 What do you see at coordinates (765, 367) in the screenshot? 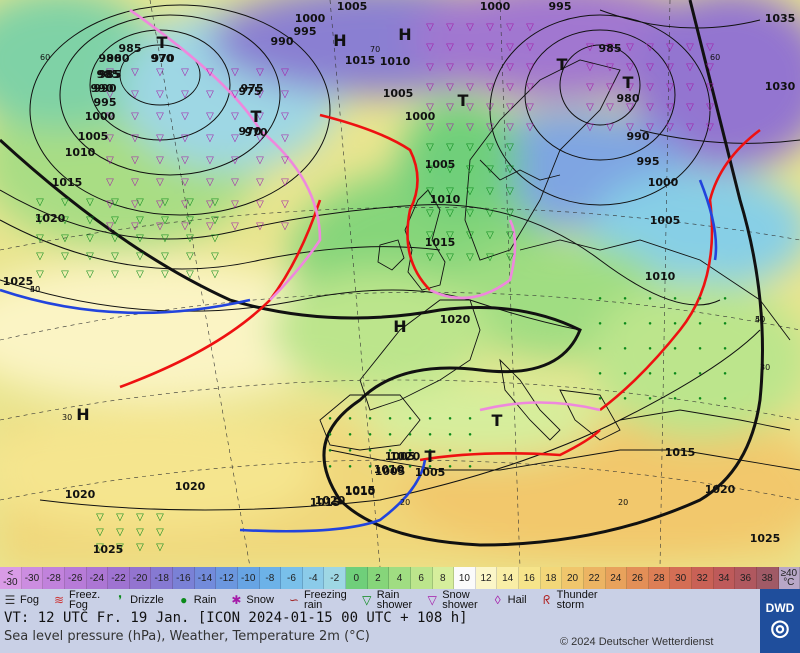
I see `latitude-label: 30` at bounding box center [765, 367].